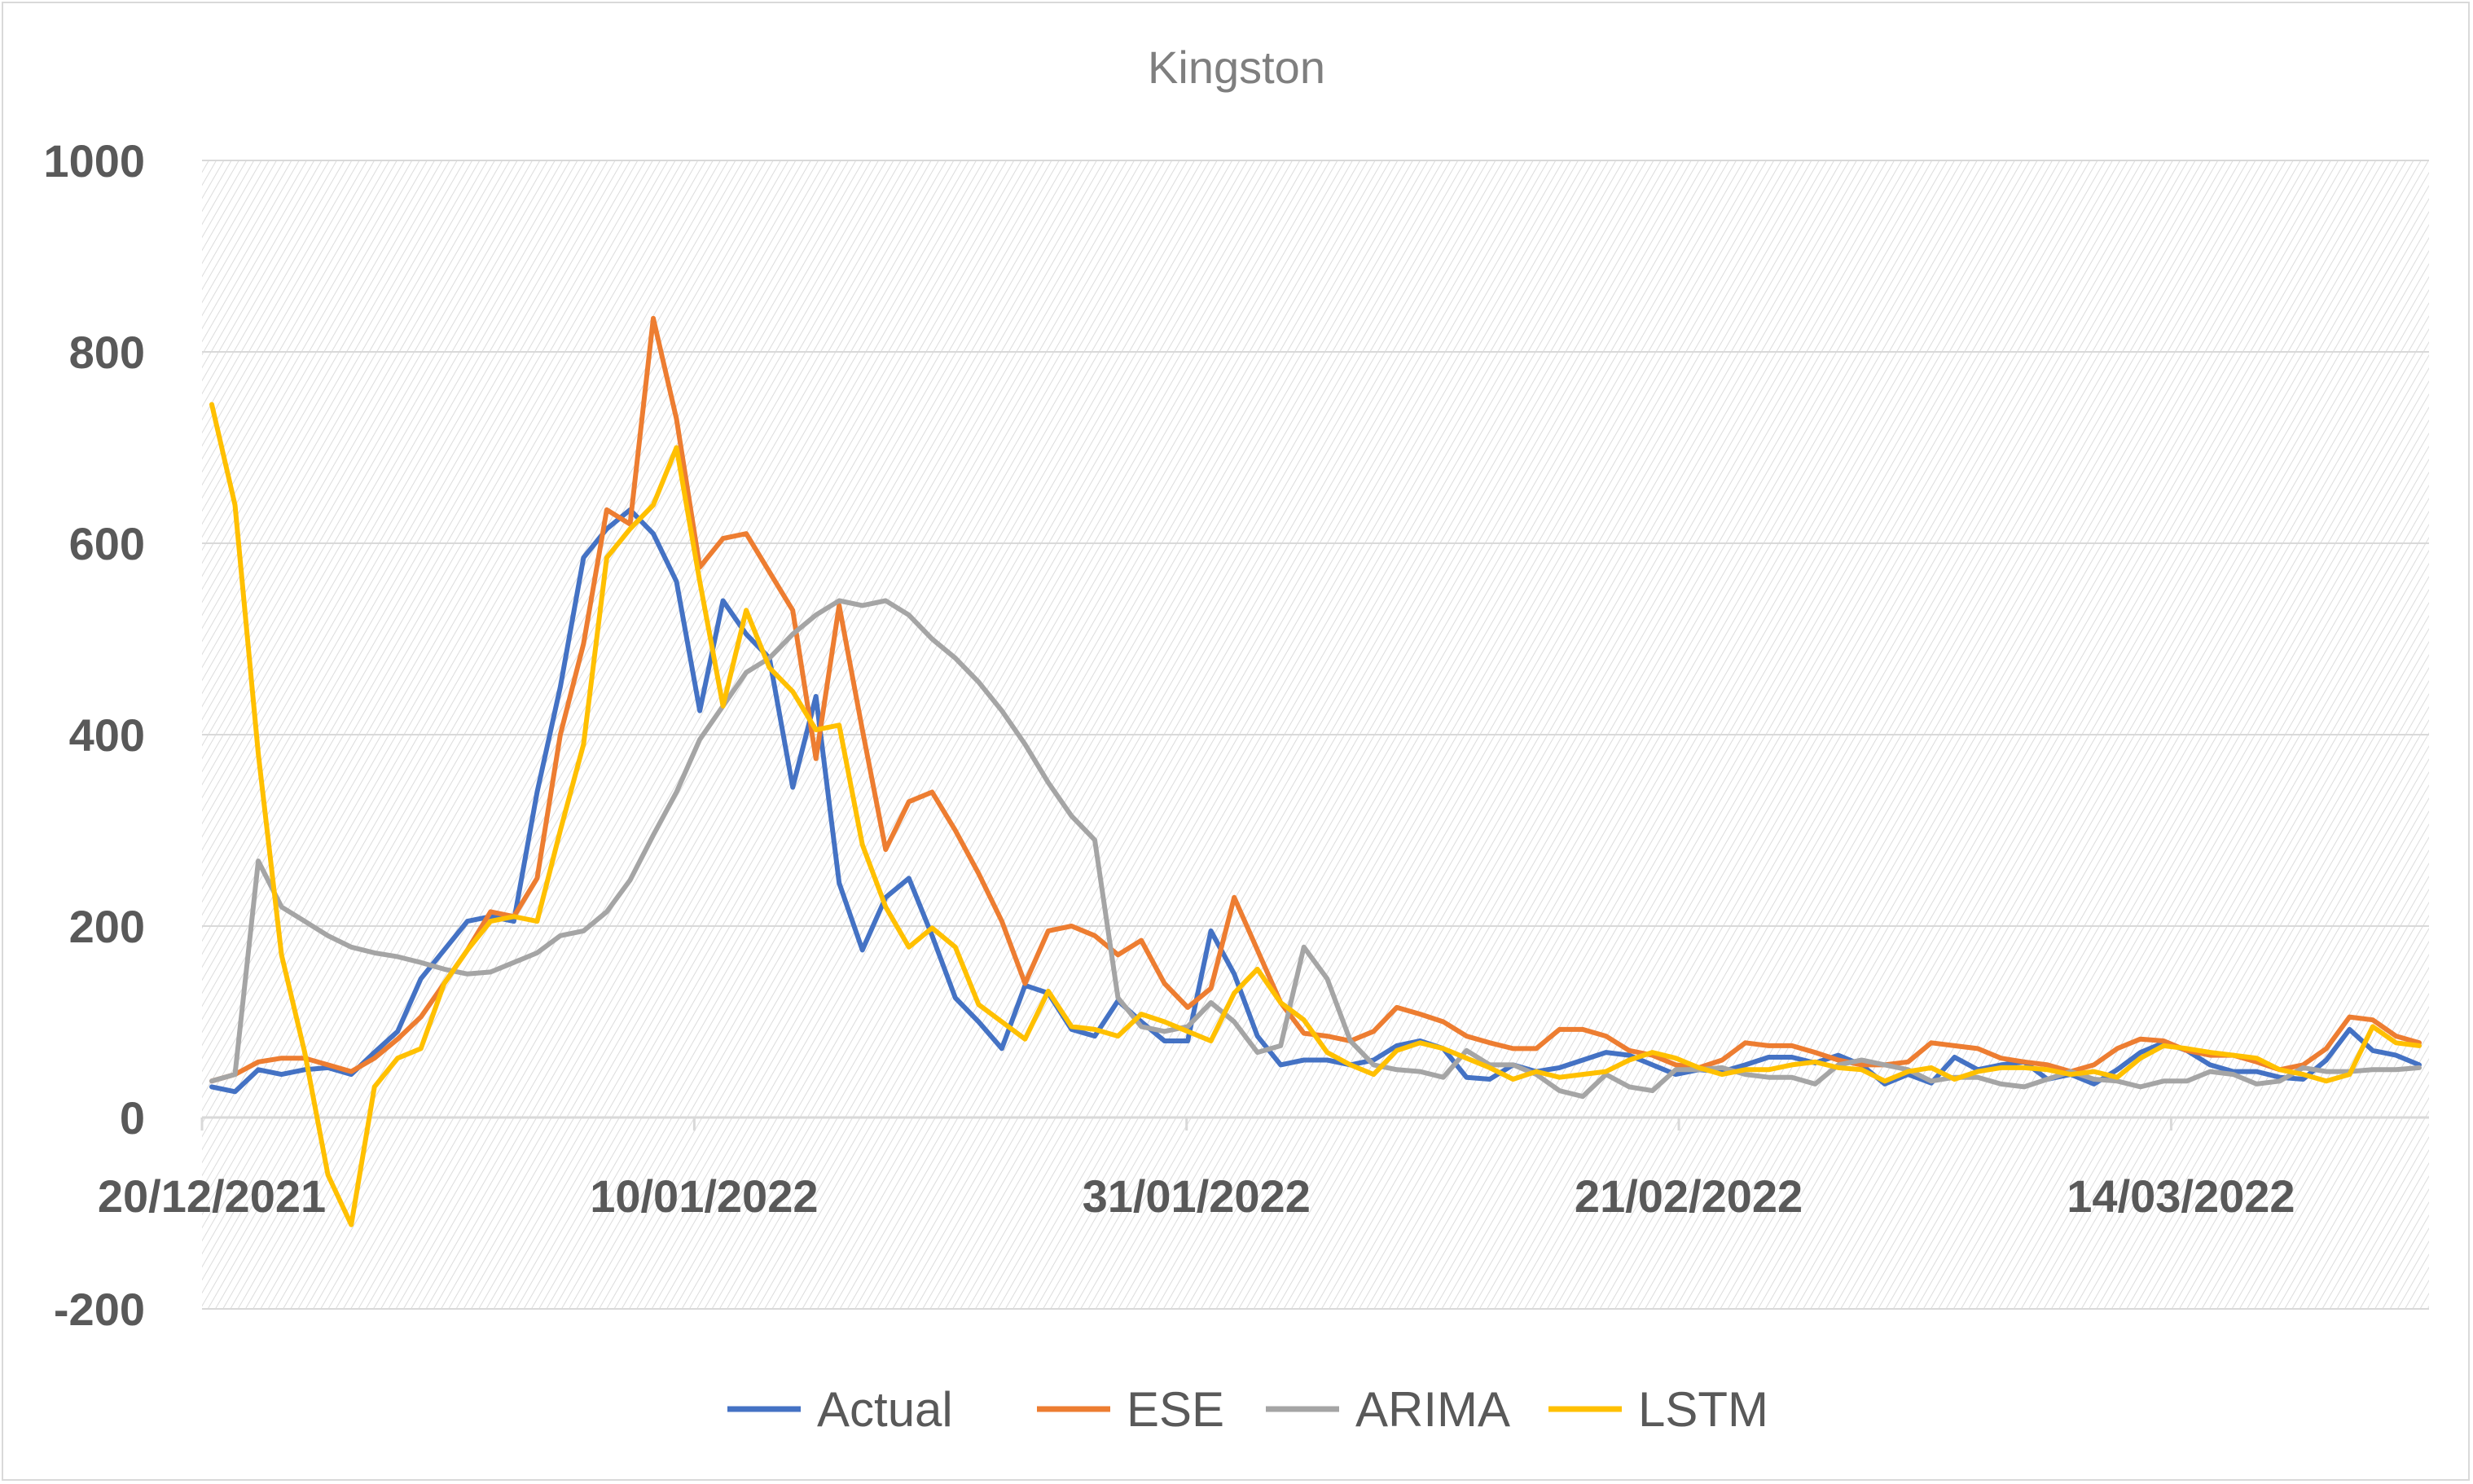 The height and width of the screenshot is (1484, 2473). What do you see at coordinates (1197, 1196) in the screenshot?
I see `x-tick-label: 31/01/2022` at bounding box center [1197, 1196].